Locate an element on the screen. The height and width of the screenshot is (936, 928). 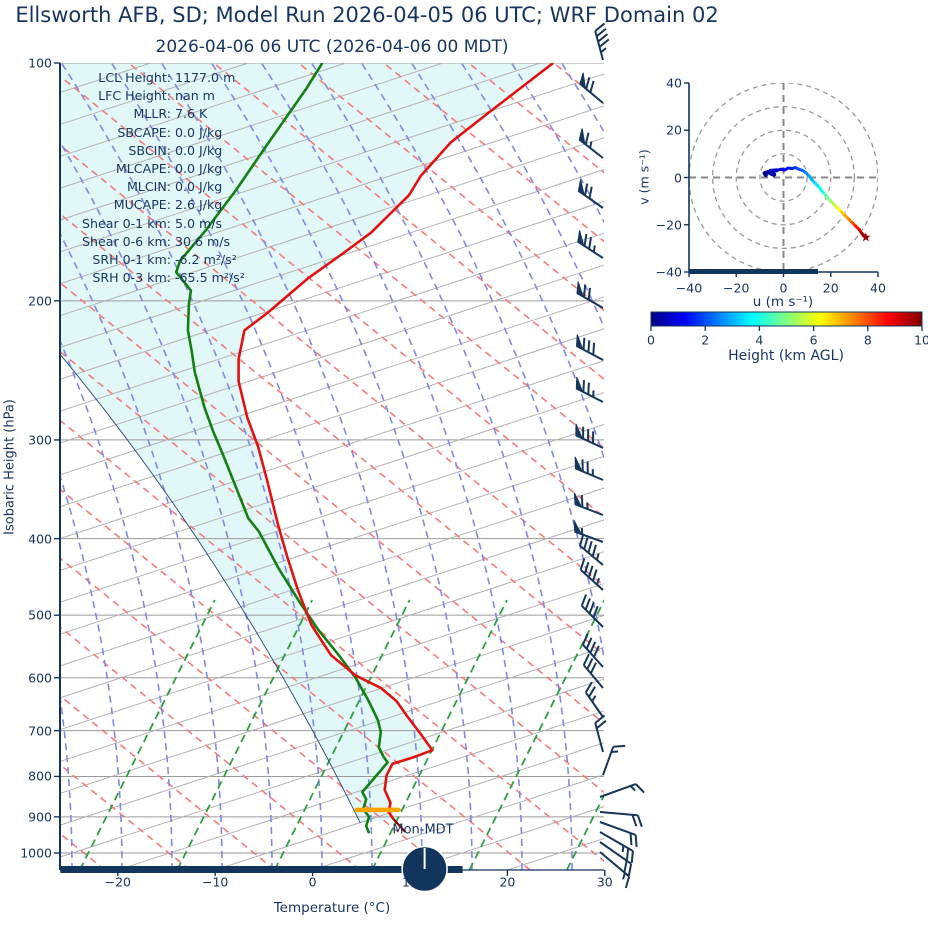
temperature-tick-label: 20 is located at coordinates (507, 882).